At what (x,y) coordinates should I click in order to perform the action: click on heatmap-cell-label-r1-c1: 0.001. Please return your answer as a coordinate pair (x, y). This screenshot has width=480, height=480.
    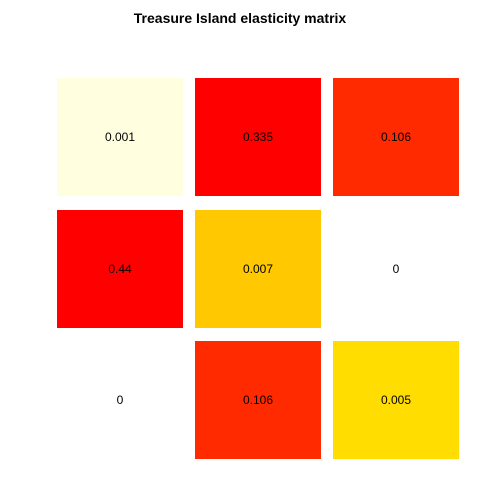
    Looking at the image, I should click on (120, 137).